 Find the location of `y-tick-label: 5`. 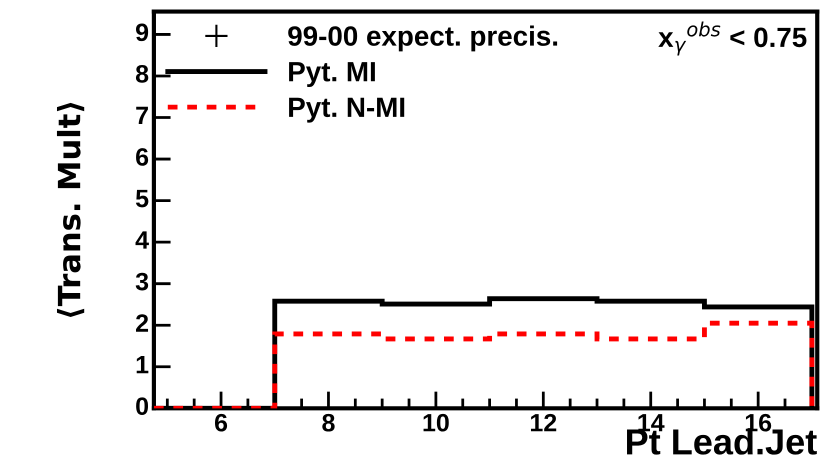

y-tick-label: 5 is located at coordinates (142, 199).